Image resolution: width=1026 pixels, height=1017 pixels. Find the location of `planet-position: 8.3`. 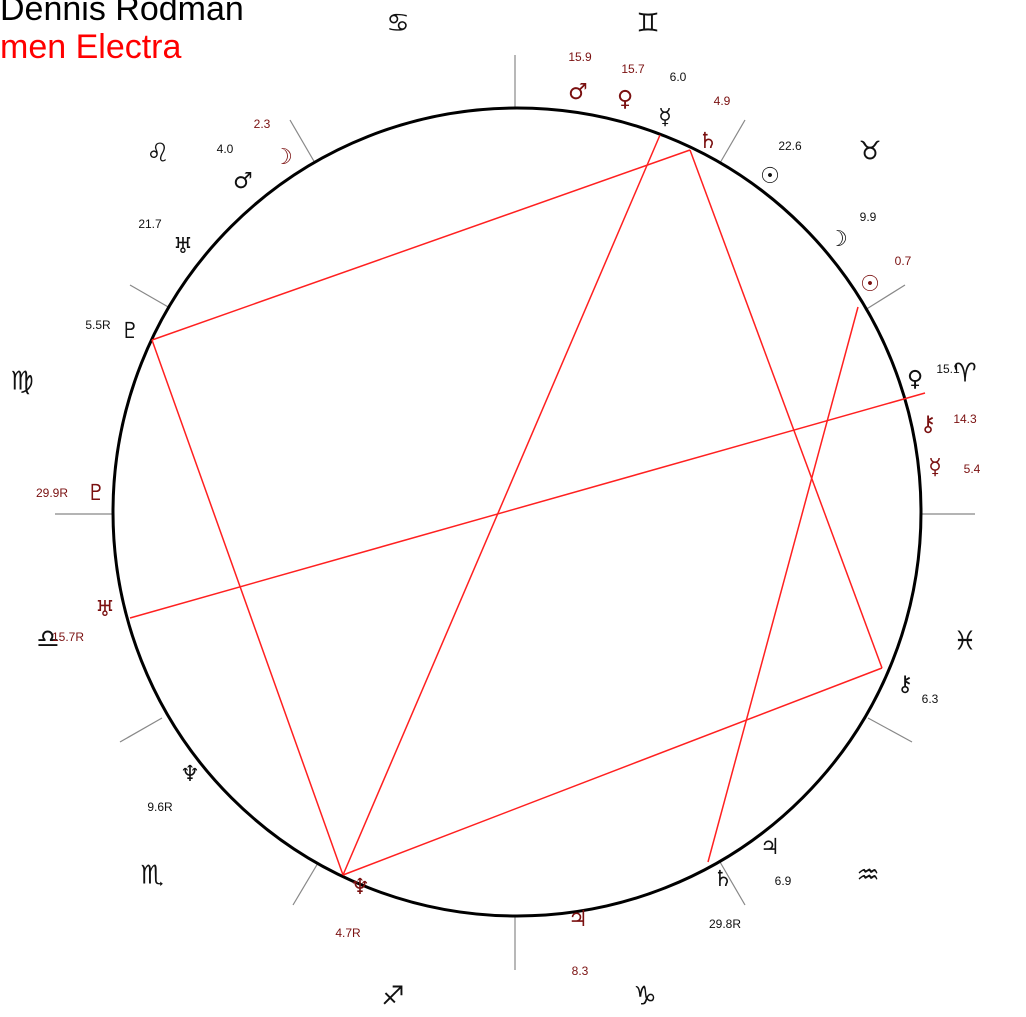

planet-position: 8.3 is located at coordinates (580, 971).